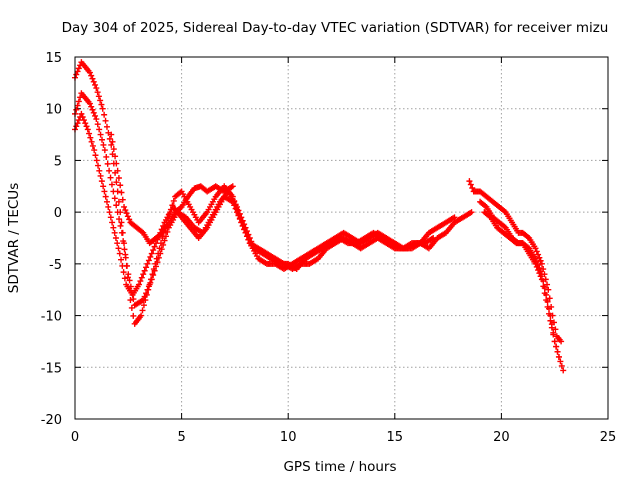 This screenshot has width=640, height=480. Describe the element at coordinates (51, 420) in the screenshot. I see `y-tick-label: -20` at that location.